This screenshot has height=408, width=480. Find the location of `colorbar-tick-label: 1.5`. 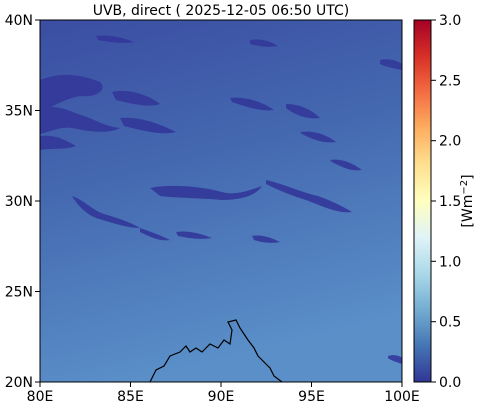

colorbar-tick-label: 1.5 is located at coordinates (450, 202).